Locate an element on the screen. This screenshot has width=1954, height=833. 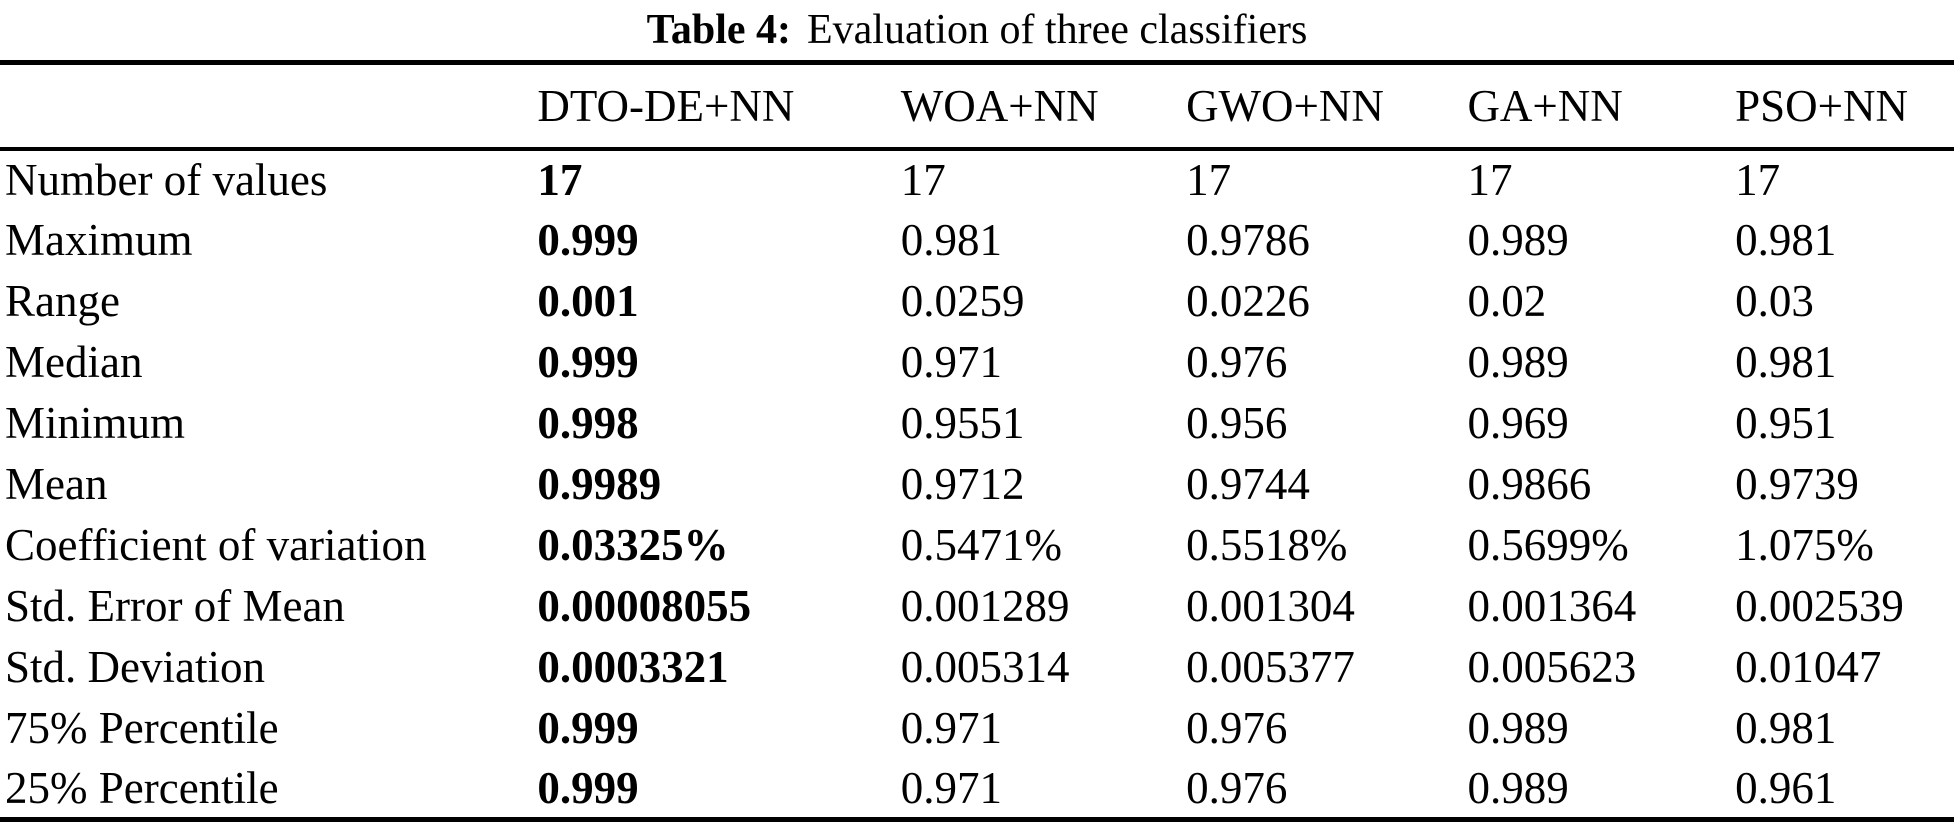
cell-value: 0.01047 is located at coordinates (1808, 667).